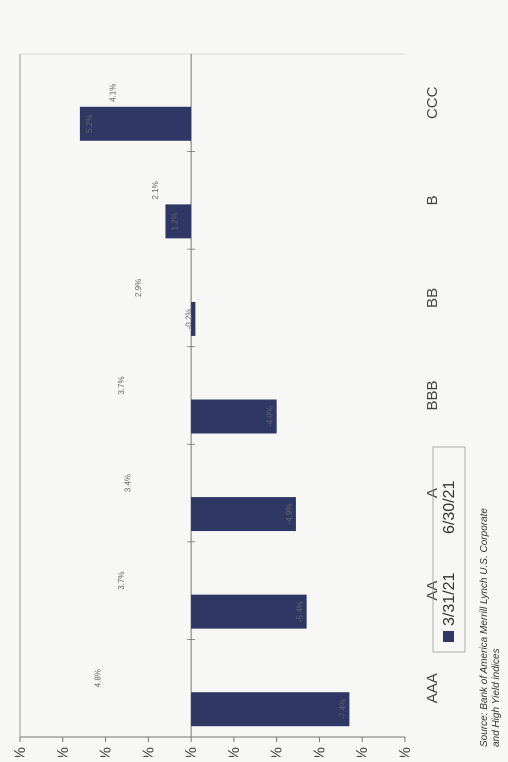  Describe the element at coordinates (319, 752) in the screenshot. I see `value-tick-label: -6%` at that location.